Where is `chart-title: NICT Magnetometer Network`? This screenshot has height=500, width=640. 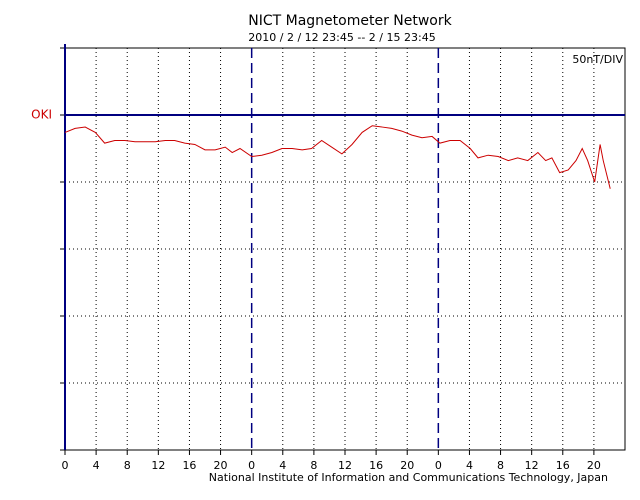 chart-title: NICT Magnetometer Network is located at coordinates (350, 21).